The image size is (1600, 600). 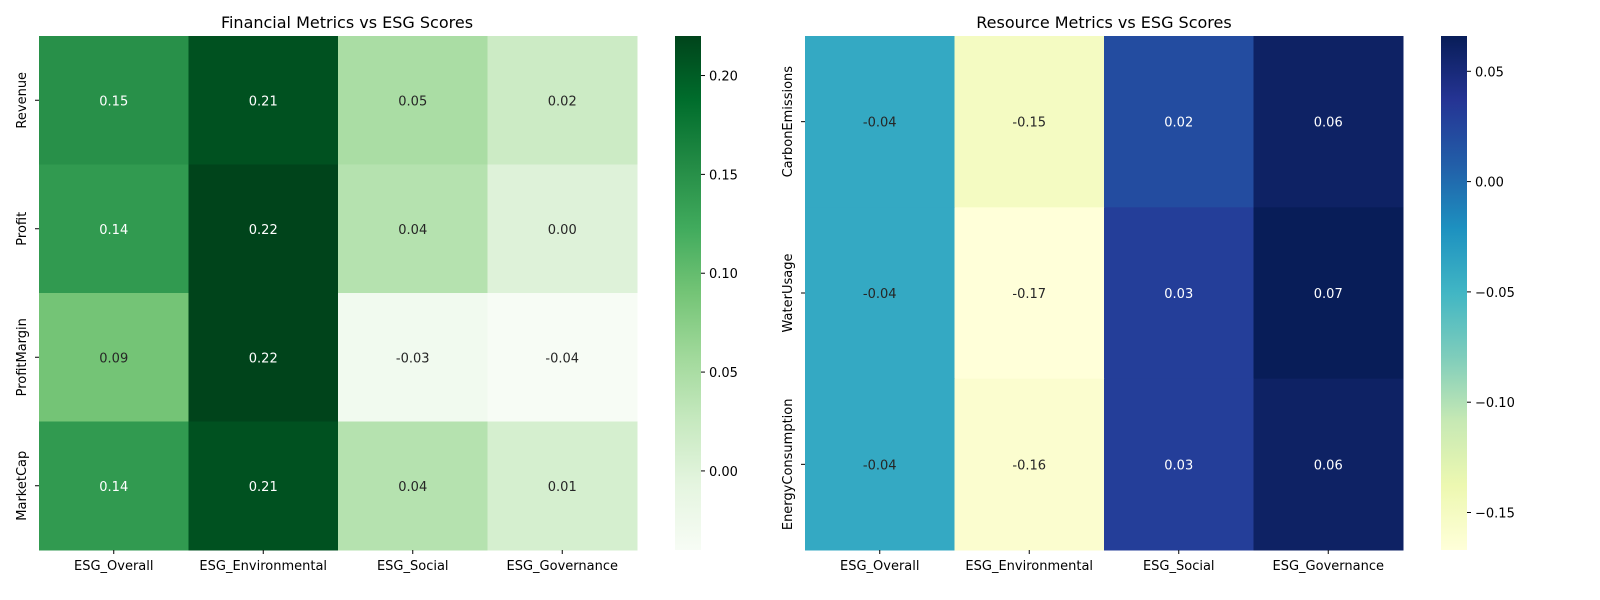 I want to click on cell-value-label: 0.05, so click(x=412, y=101).